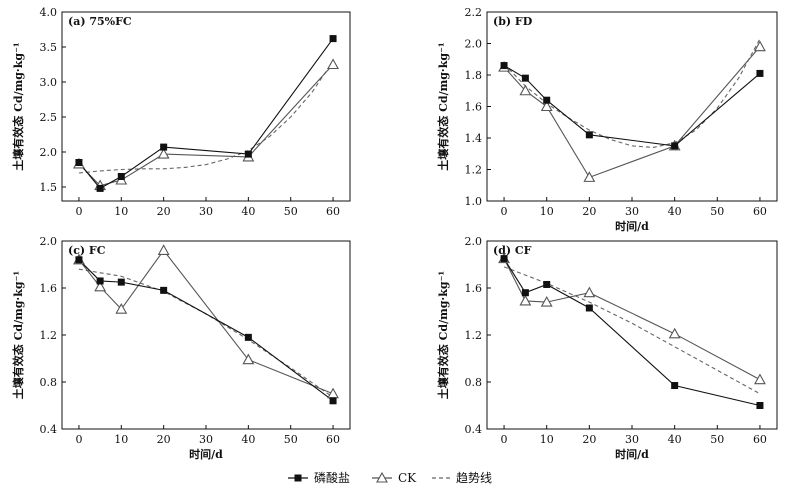 This screenshot has height=493, width=789. Describe the element at coordinates (100, 21) in the screenshot. I see `panel-title: (a) 75%FC` at that location.